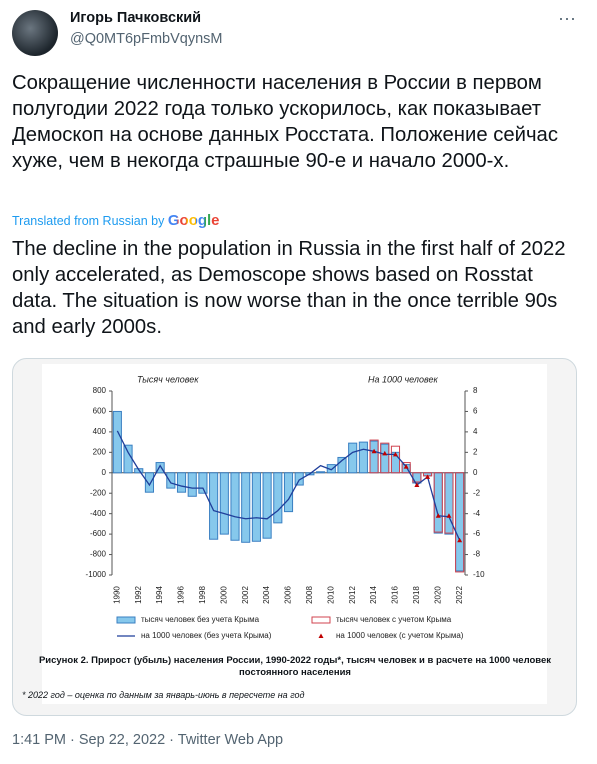 The height and width of the screenshot is (764, 597). I want to click on y2-tick-label: 0, so click(475, 472).